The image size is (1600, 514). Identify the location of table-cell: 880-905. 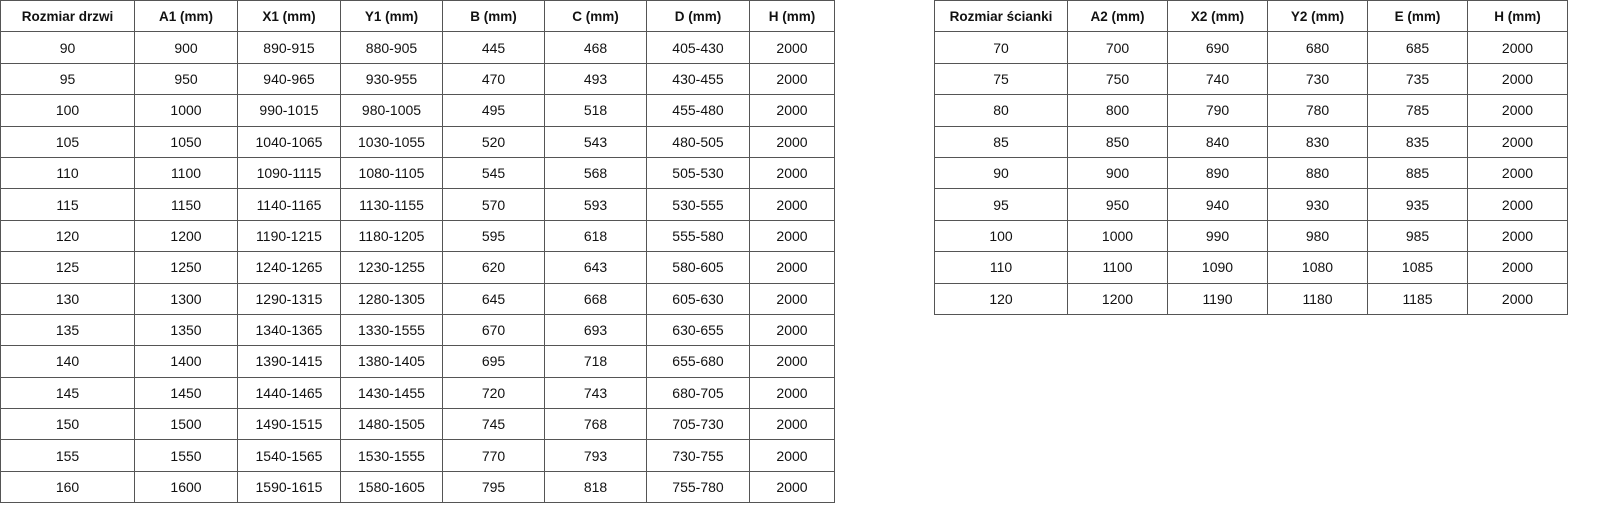
(391, 47).